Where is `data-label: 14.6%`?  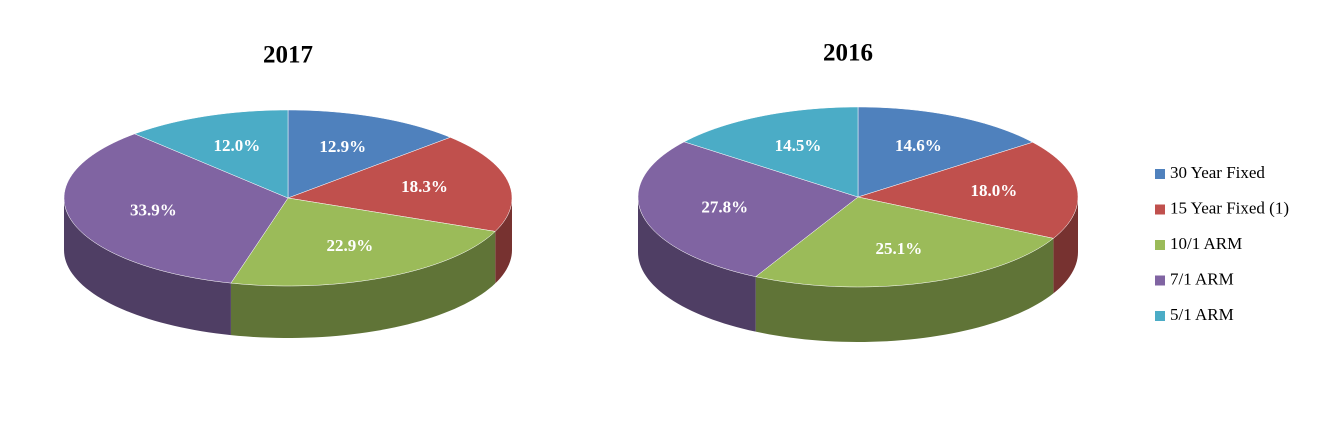 data-label: 14.6% is located at coordinates (918, 145).